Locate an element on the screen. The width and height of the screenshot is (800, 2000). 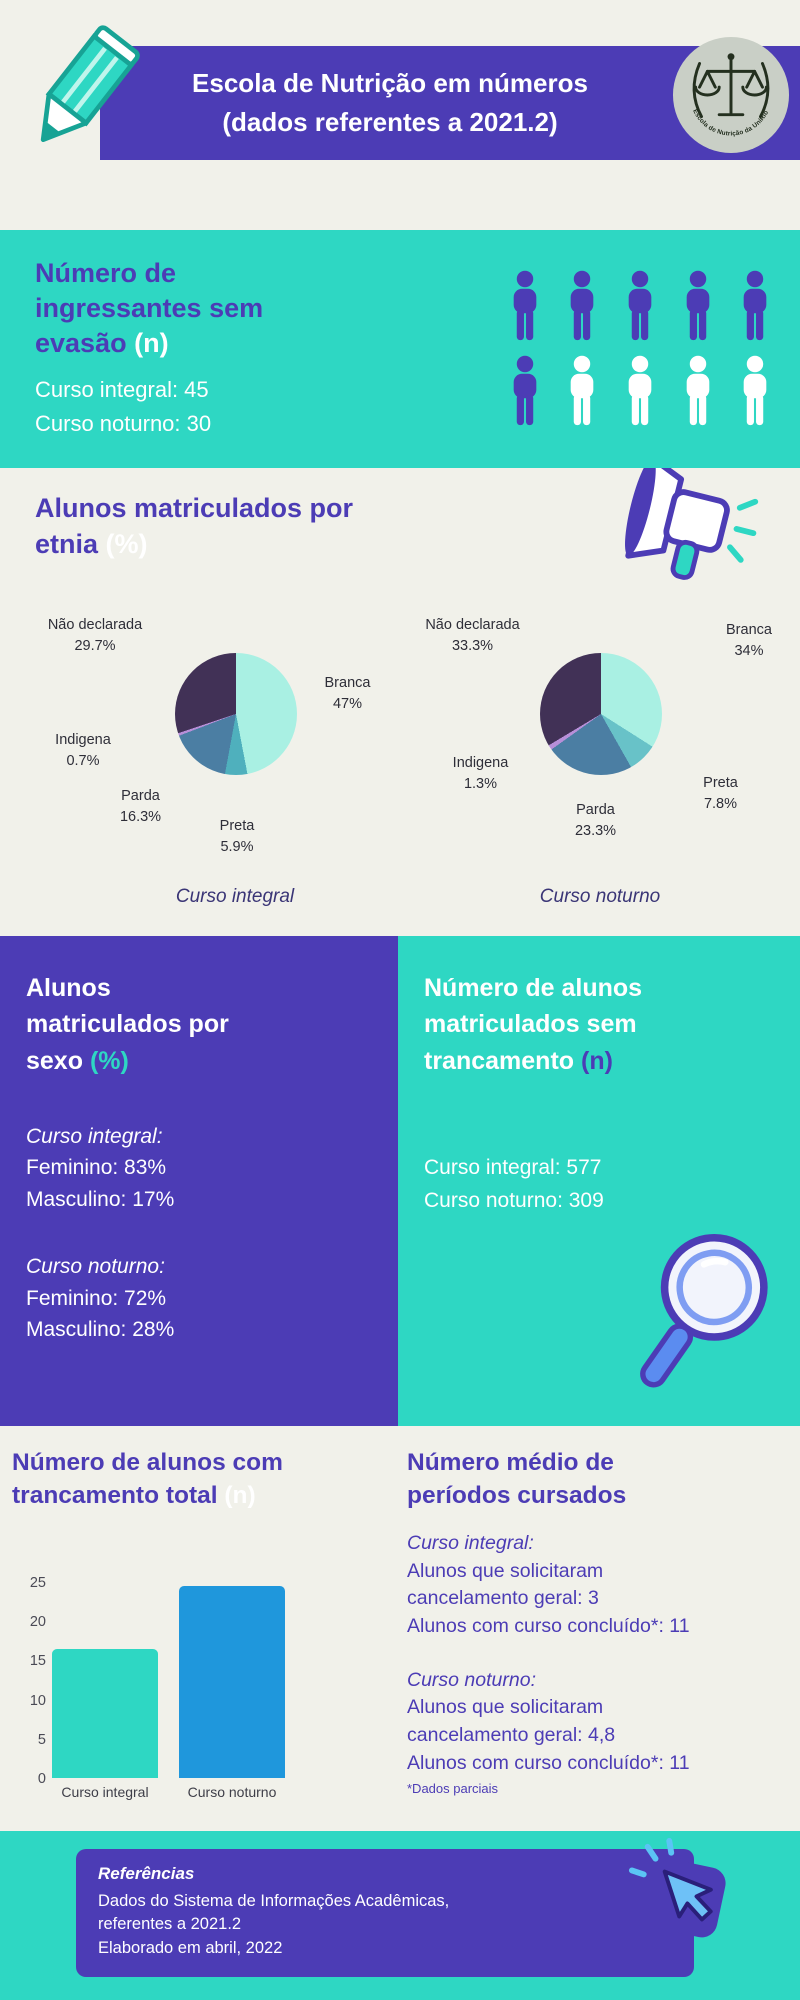
y-axis-tick: 5 is located at coordinates (41, 1739).